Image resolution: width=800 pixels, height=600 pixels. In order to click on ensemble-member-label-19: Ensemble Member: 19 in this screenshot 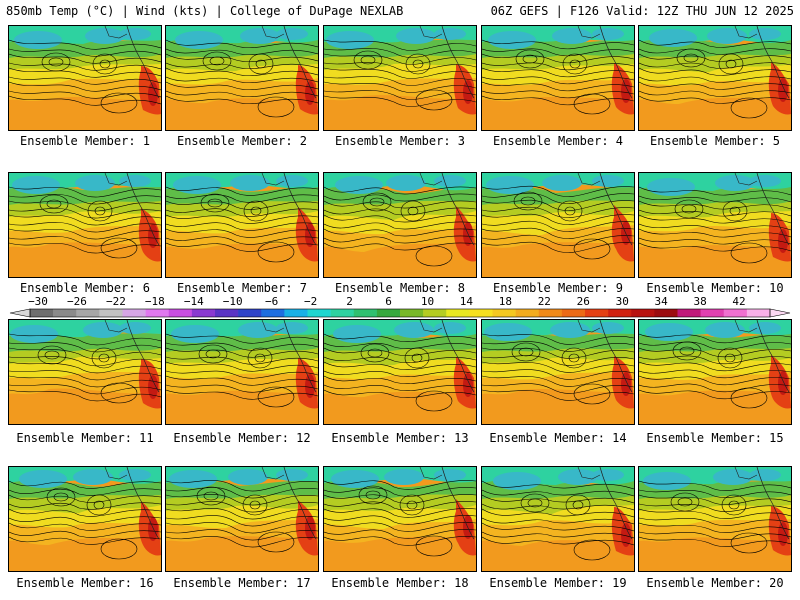, I will do `click(558, 583)`.